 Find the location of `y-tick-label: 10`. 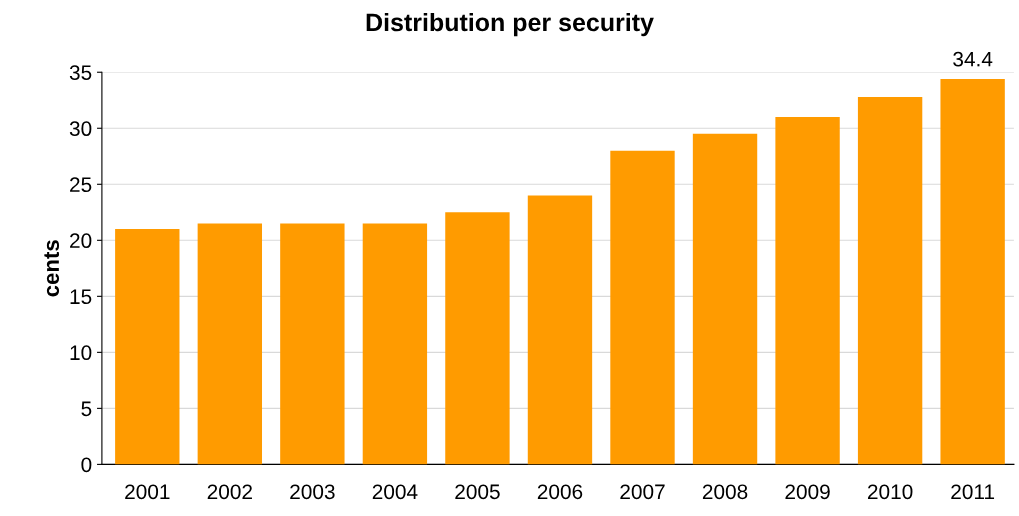

y-tick-label: 10 is located at coordinates (81, 353).